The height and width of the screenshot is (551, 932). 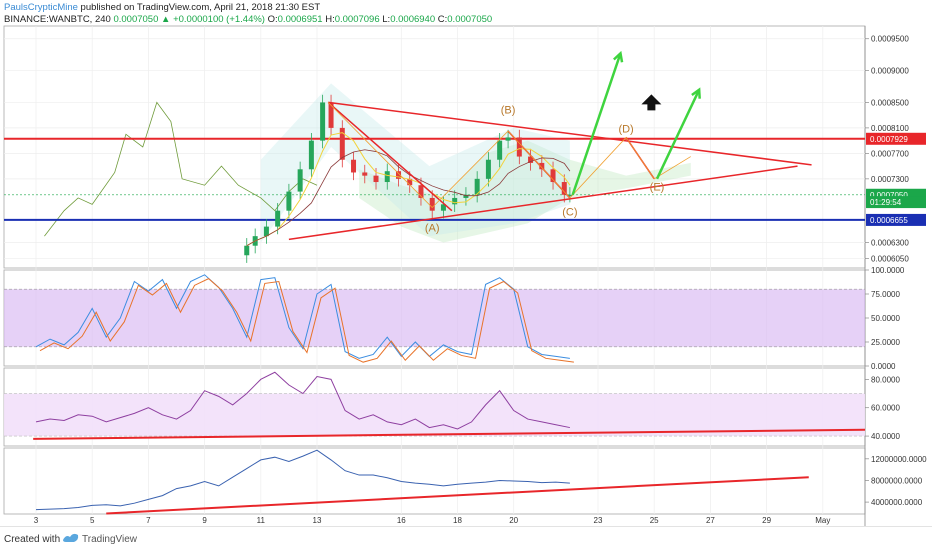 I want to click on footer: Created with TradingView, so click(x=466, y=538).